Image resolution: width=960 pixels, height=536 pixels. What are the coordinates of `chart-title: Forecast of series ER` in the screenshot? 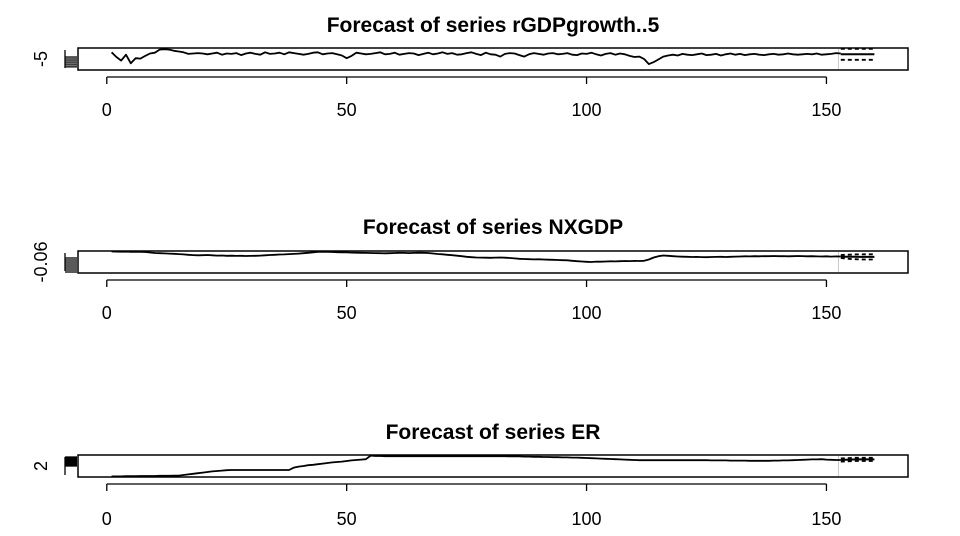 It's located at (493, 432).